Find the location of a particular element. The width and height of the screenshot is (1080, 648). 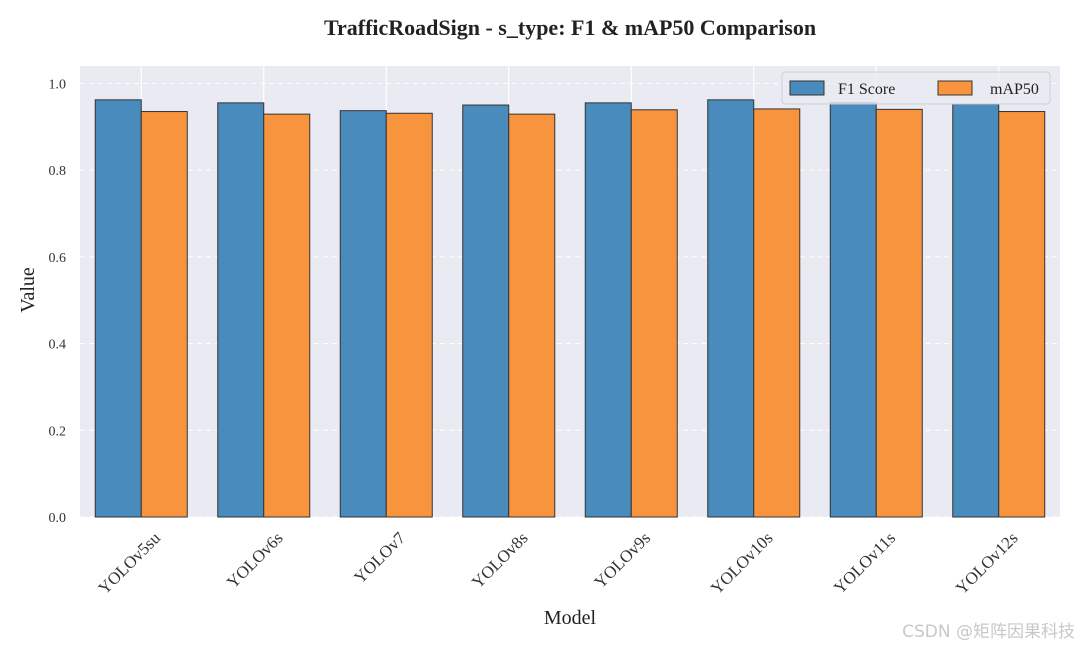

y-tick-label: 0.2 is located at coordinates (58, 431).